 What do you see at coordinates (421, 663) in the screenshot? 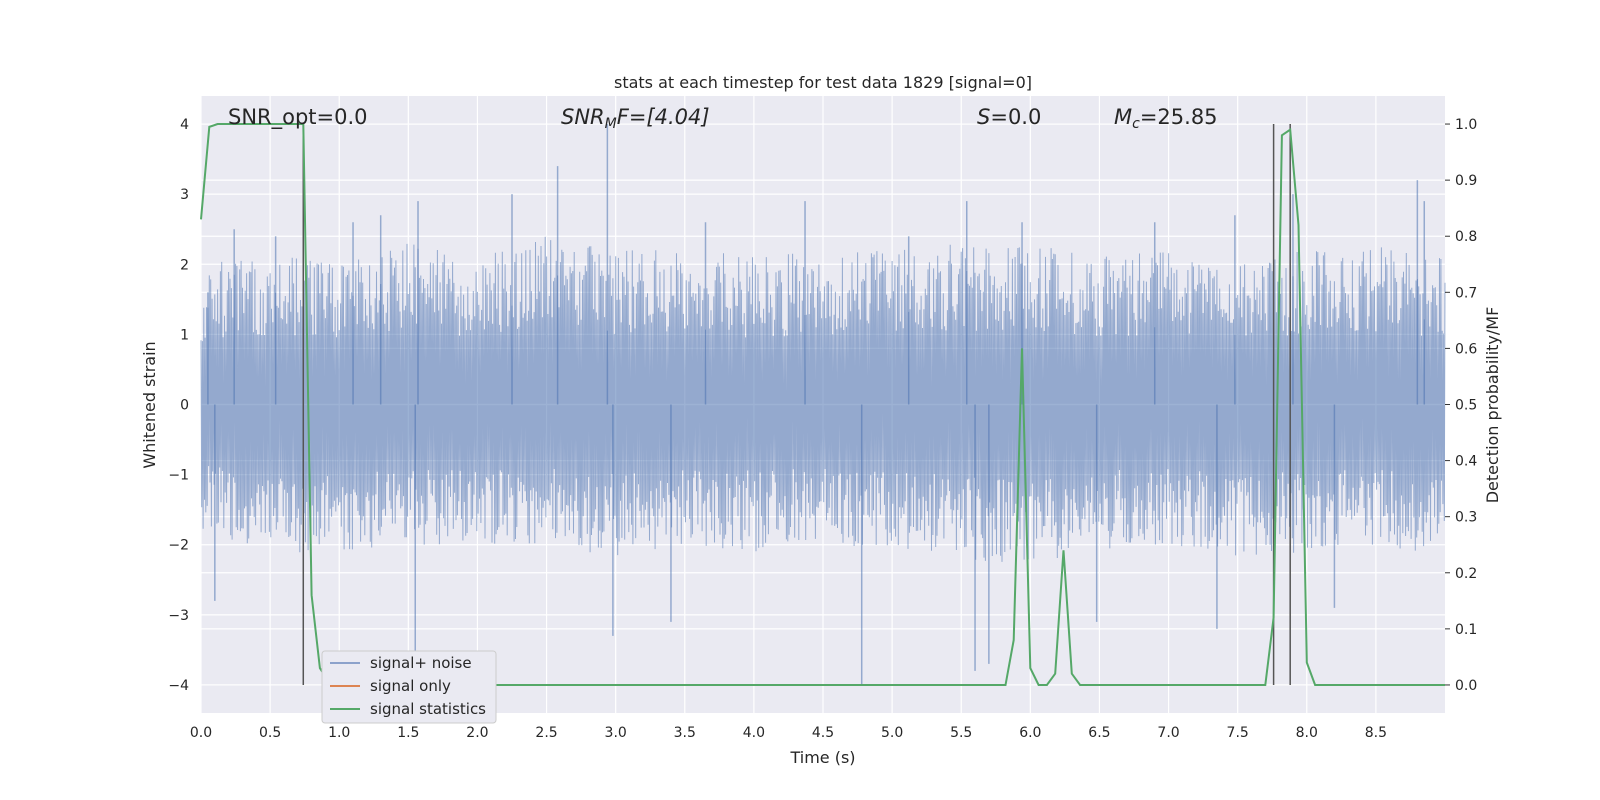
I see `legend-label-signal-noise: signal+ noise` at bounding box center [421, 663].